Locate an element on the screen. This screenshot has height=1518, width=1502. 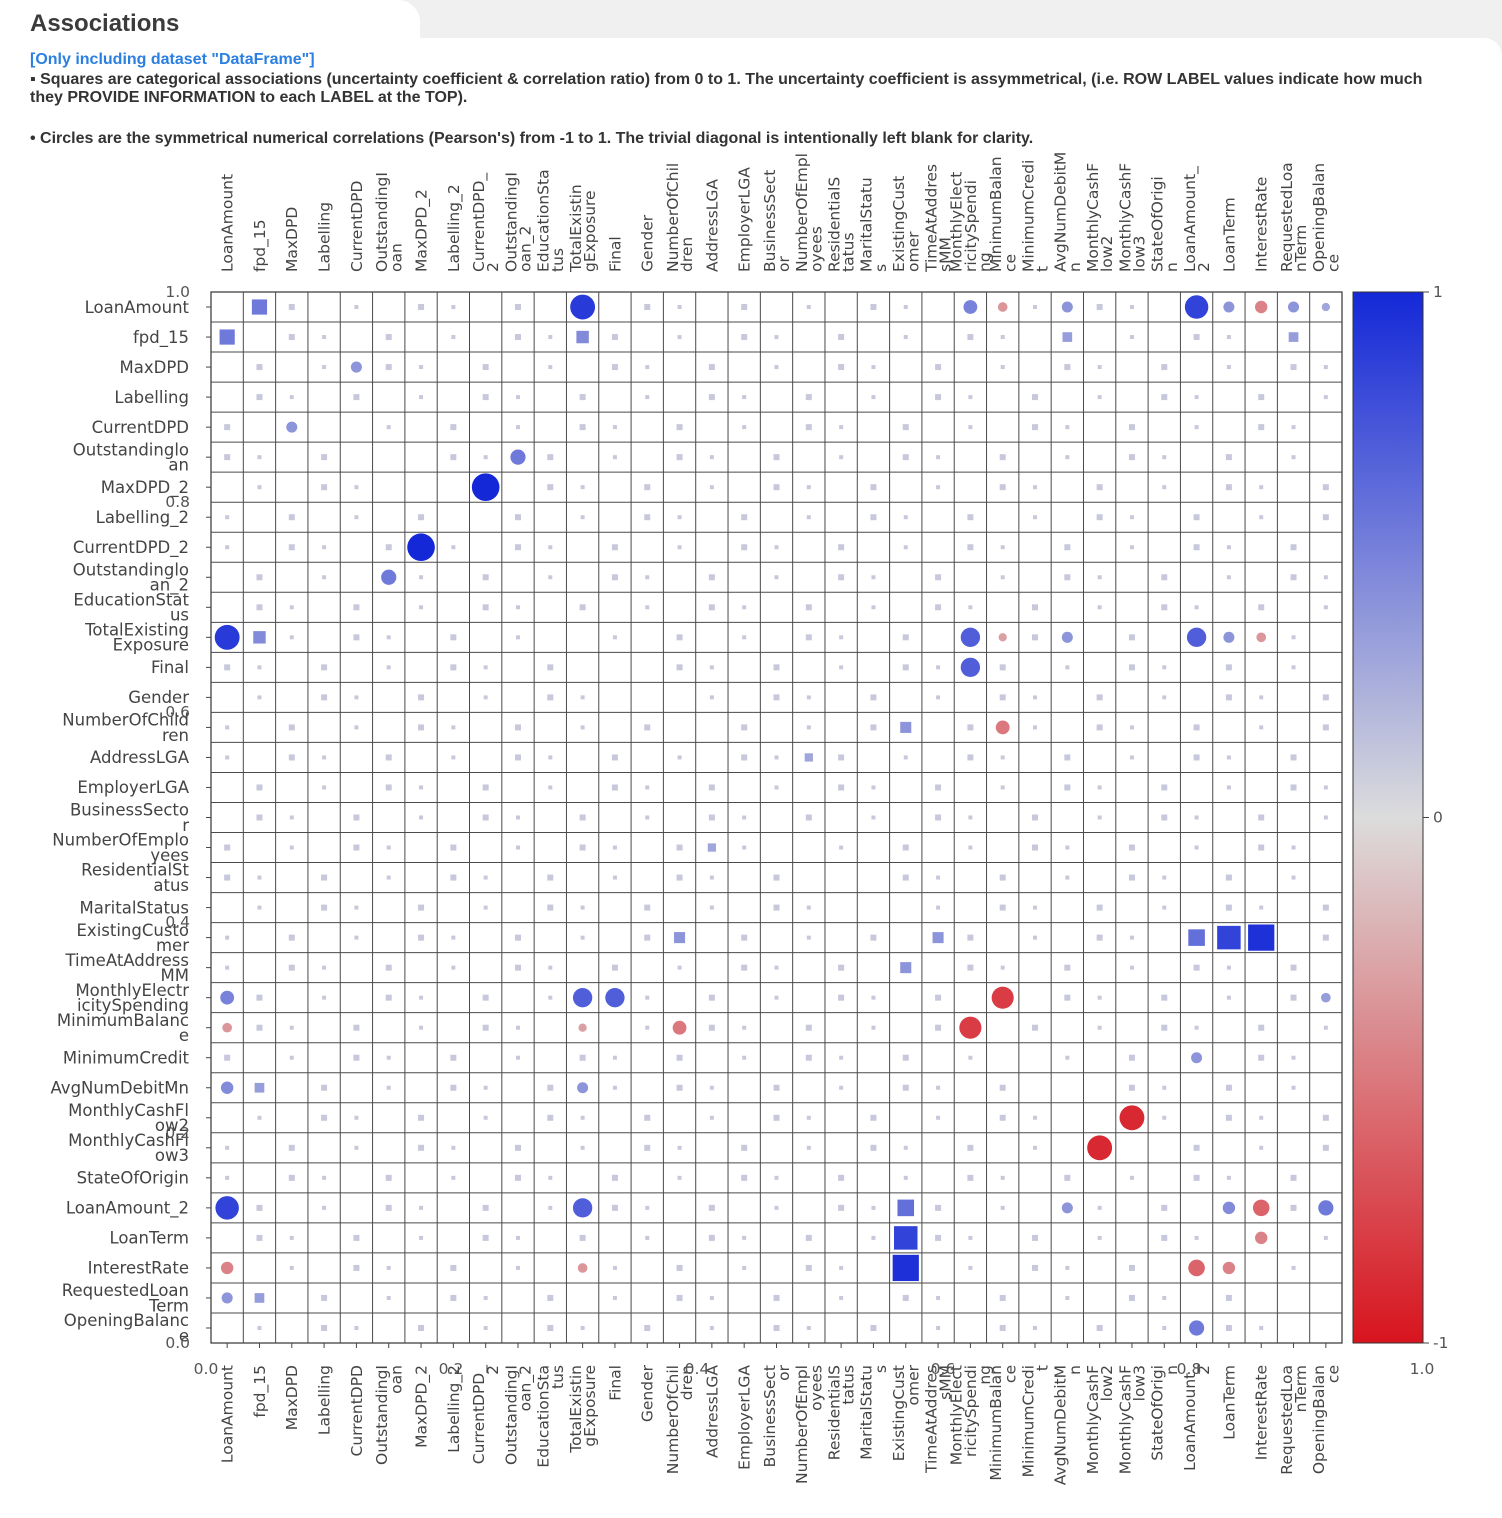
column-label-bottom: MaxDPD_2 is located at coordinates (421, 1406).